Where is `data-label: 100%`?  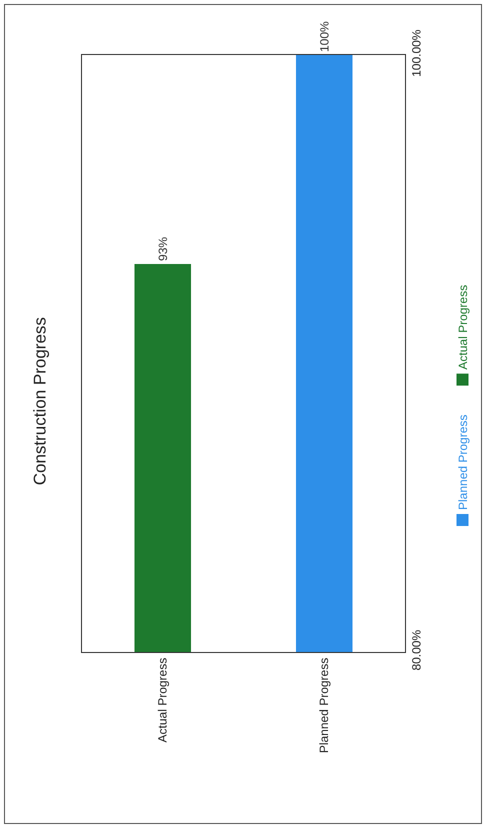
data-label: 100% is located at coordinates (324, 36).